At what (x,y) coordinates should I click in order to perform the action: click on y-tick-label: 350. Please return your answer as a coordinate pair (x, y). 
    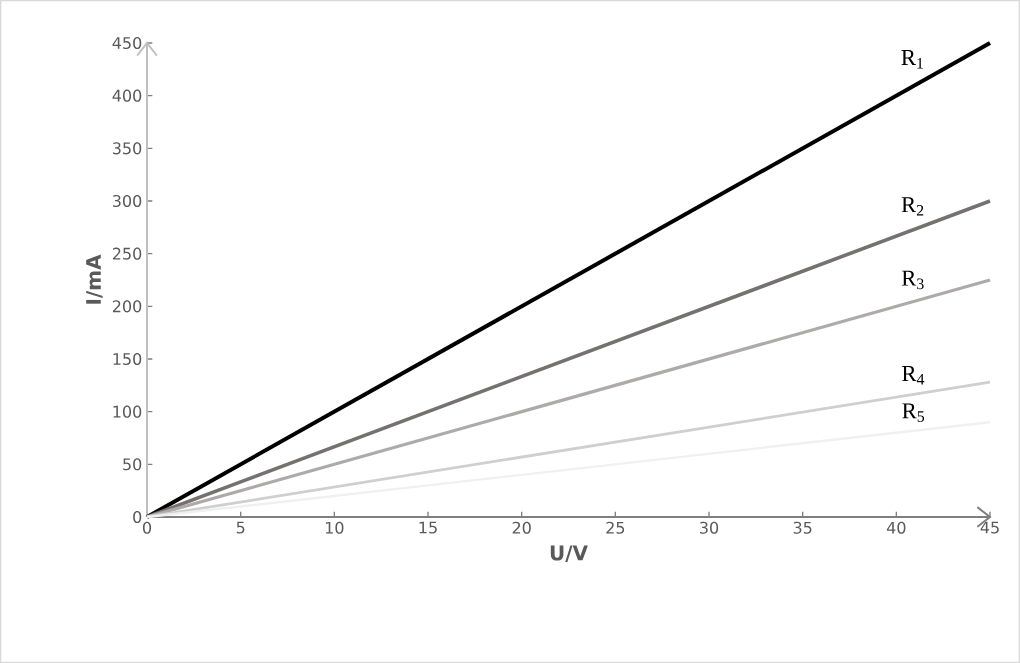
    Looking at the image, I should click on (127, 148).